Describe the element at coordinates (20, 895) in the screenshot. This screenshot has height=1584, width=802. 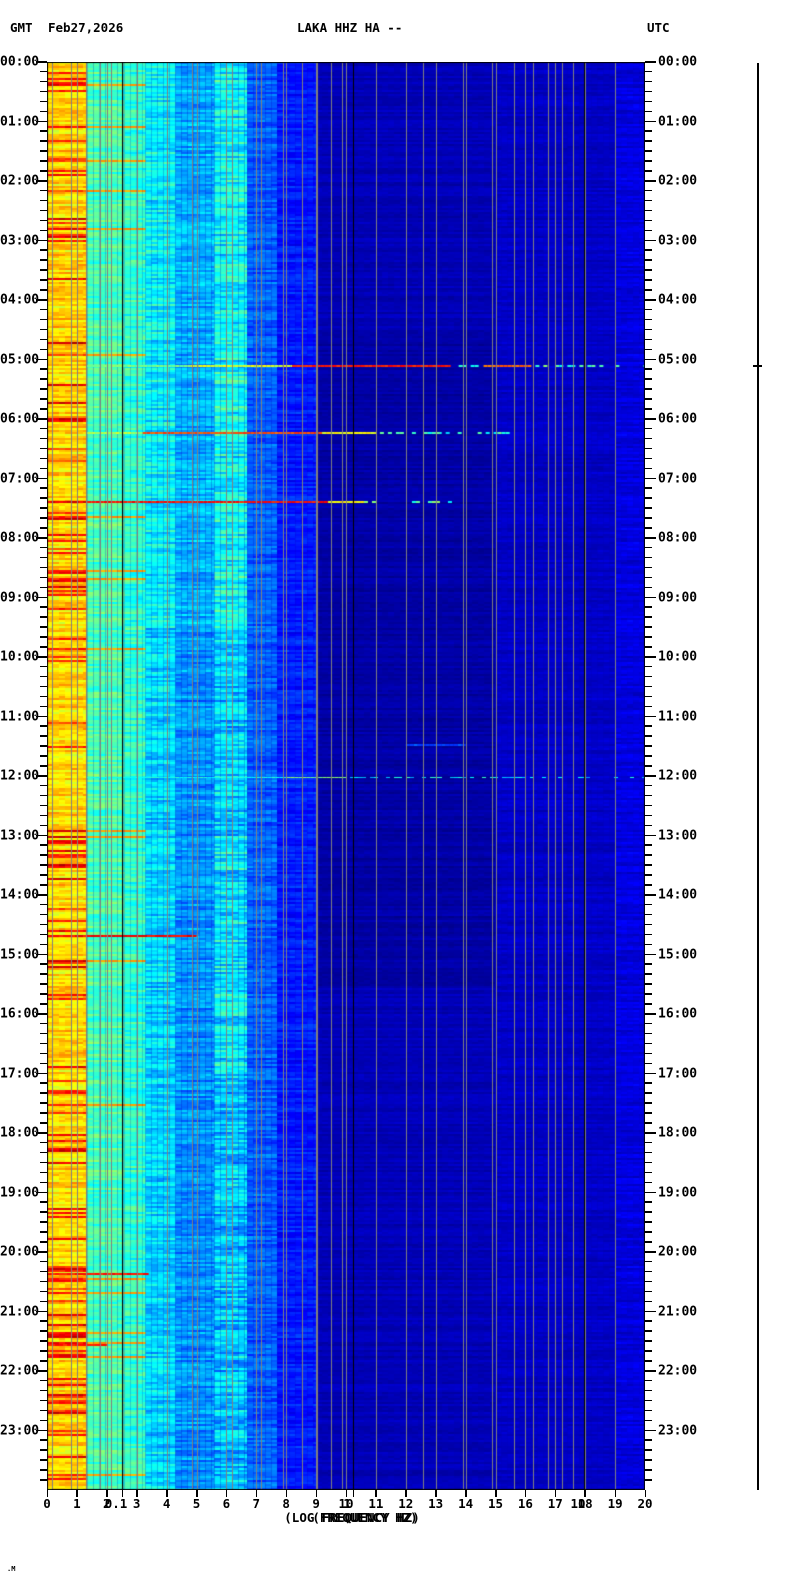
I see `hour-label-left: 14:00` at that location.